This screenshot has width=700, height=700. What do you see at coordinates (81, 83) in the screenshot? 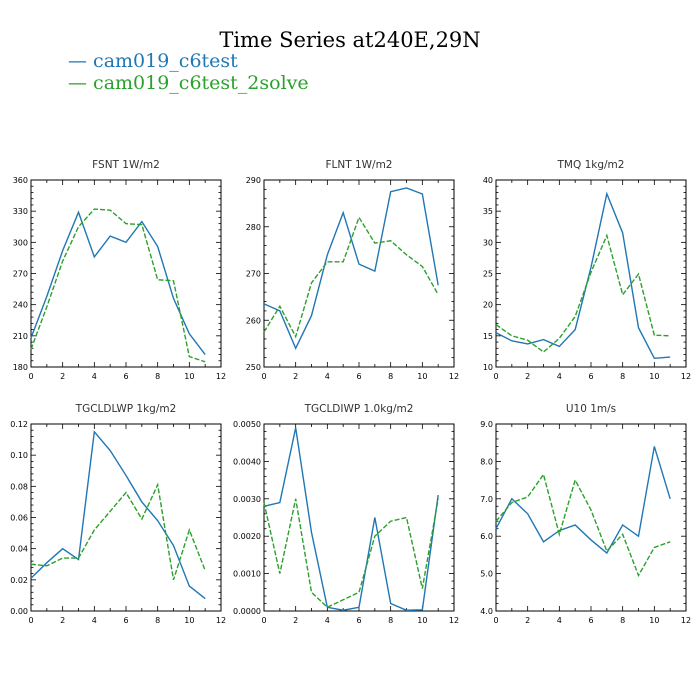
I see `legend-line-series-2: —` at bounding box center [81, 83].